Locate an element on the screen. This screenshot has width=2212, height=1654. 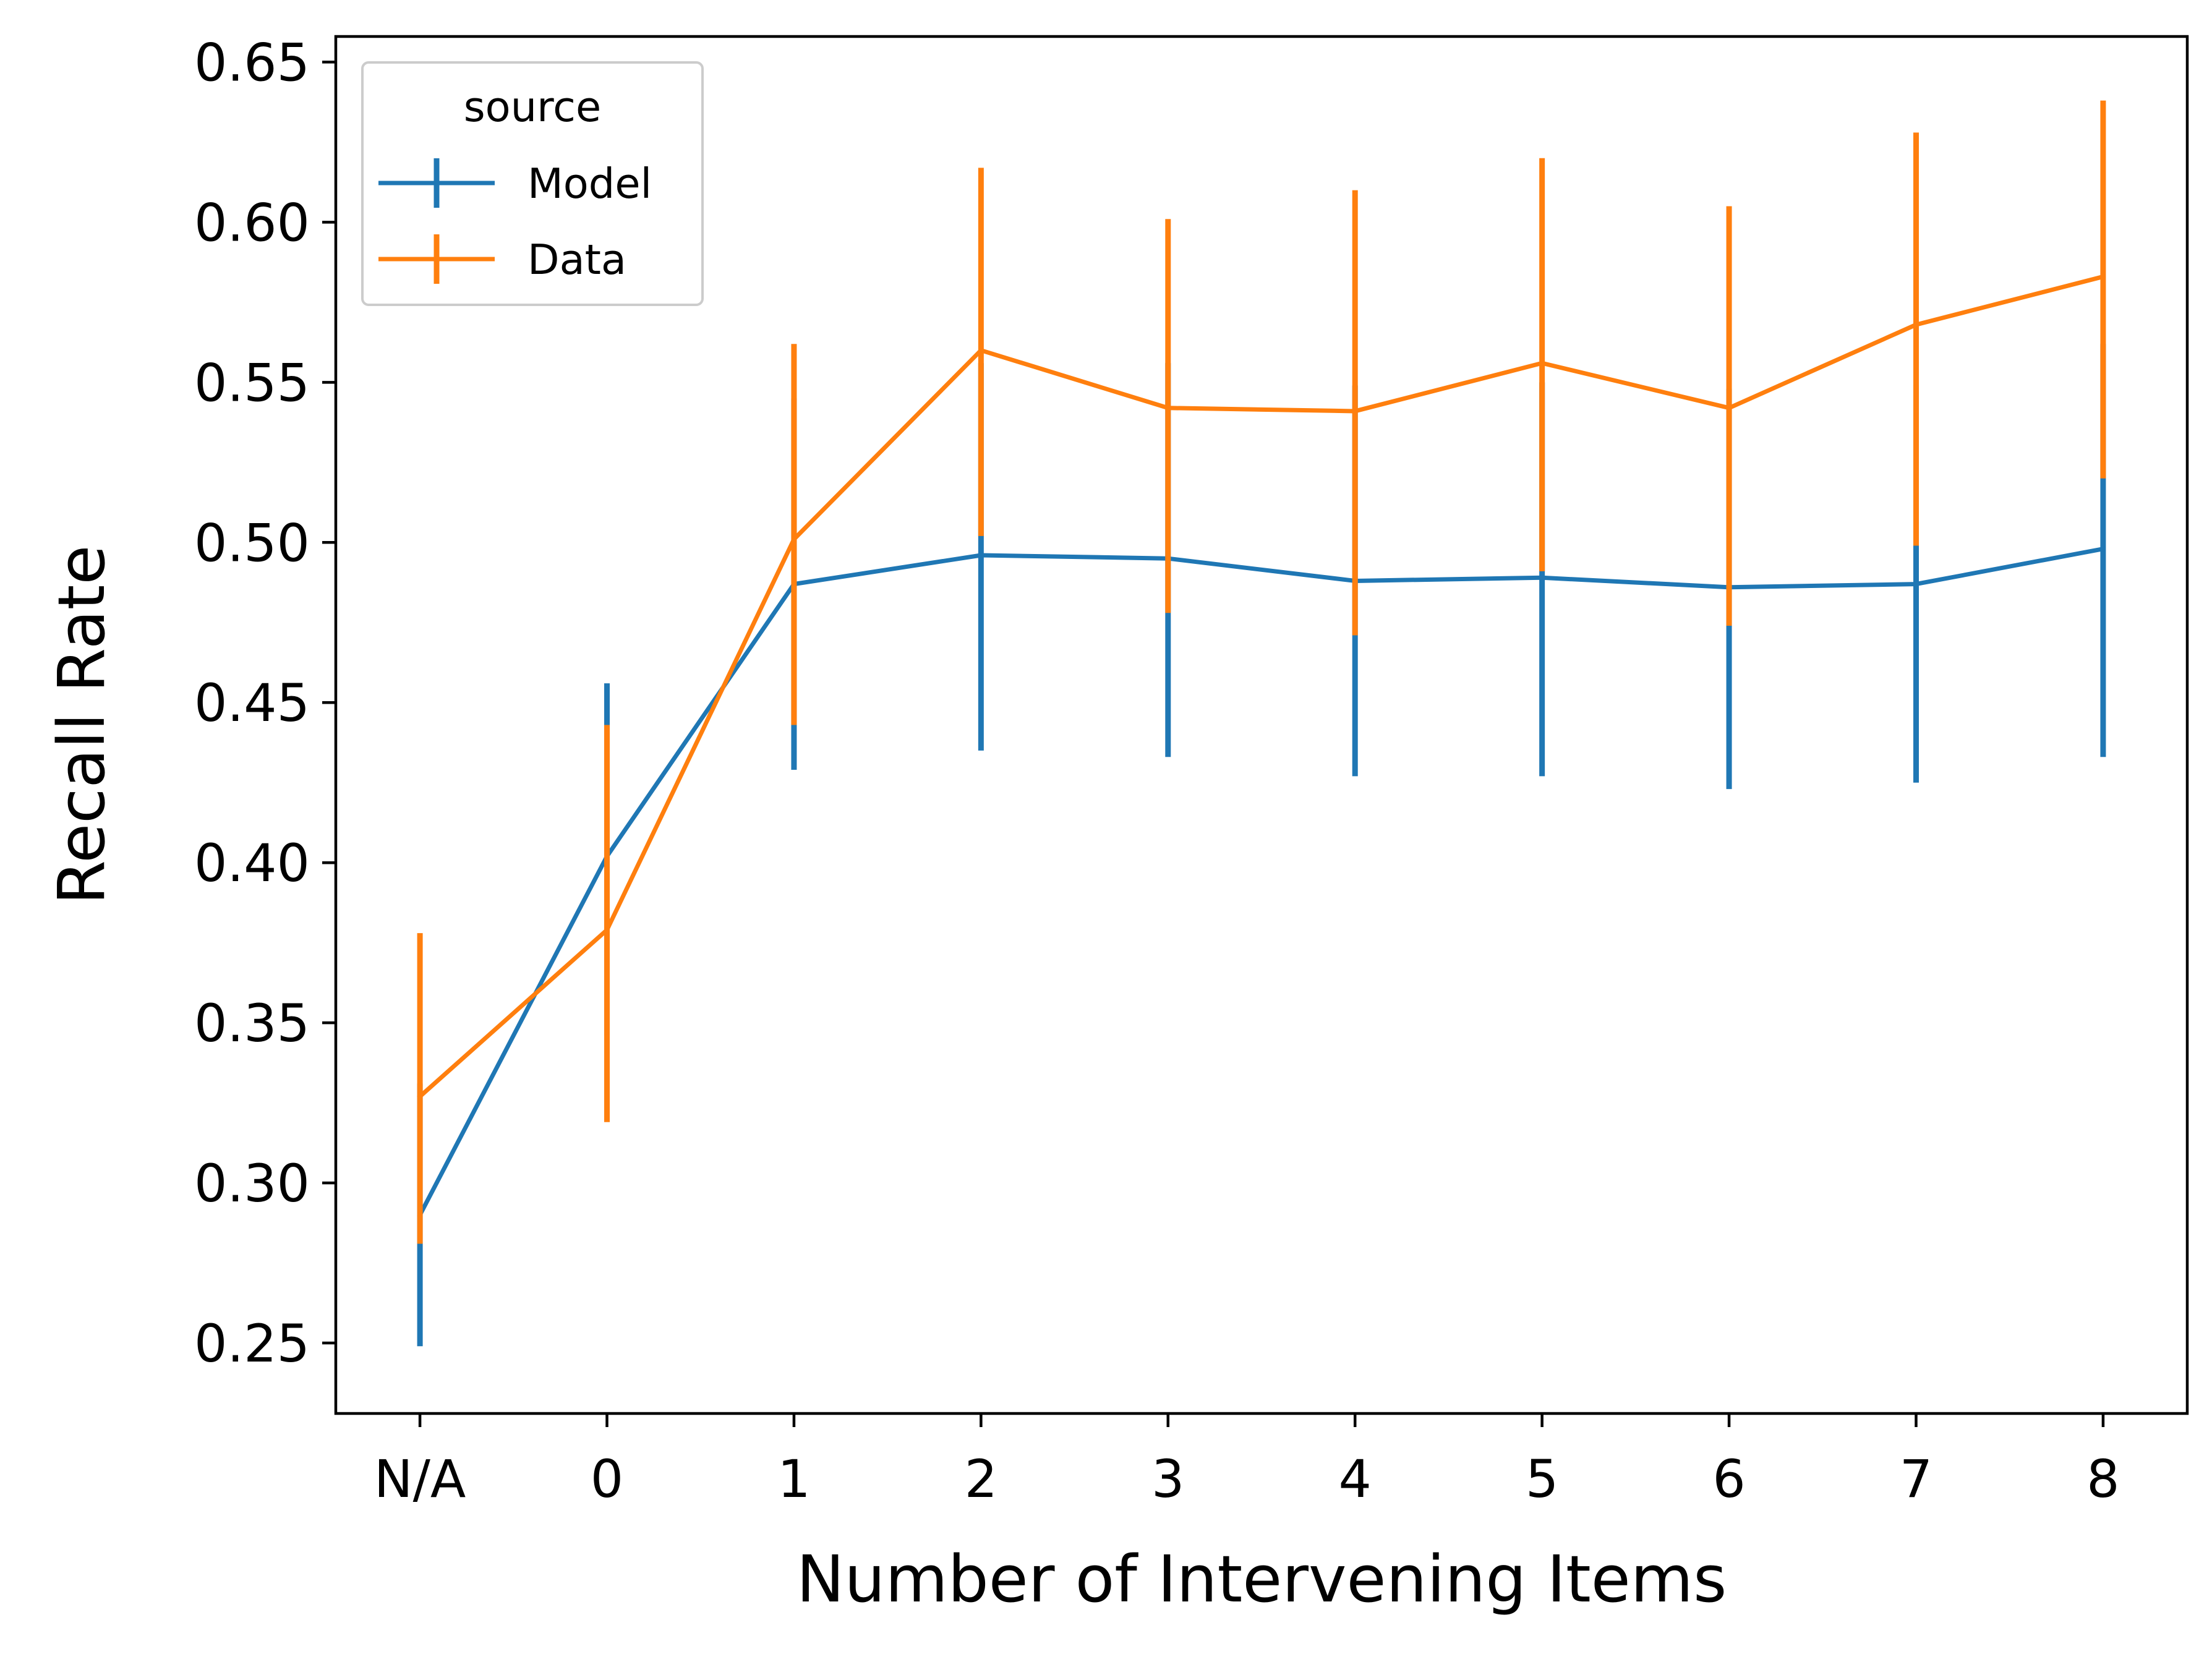
legend-title: source is located at coordinates (533, 107).